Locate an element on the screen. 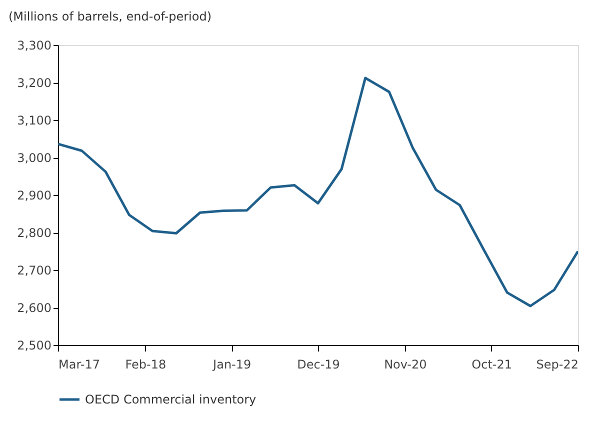 The width and height of the screenshot is (596, 424). legend-label: OECD Commercial inventory is located at coordinates (170, 399).